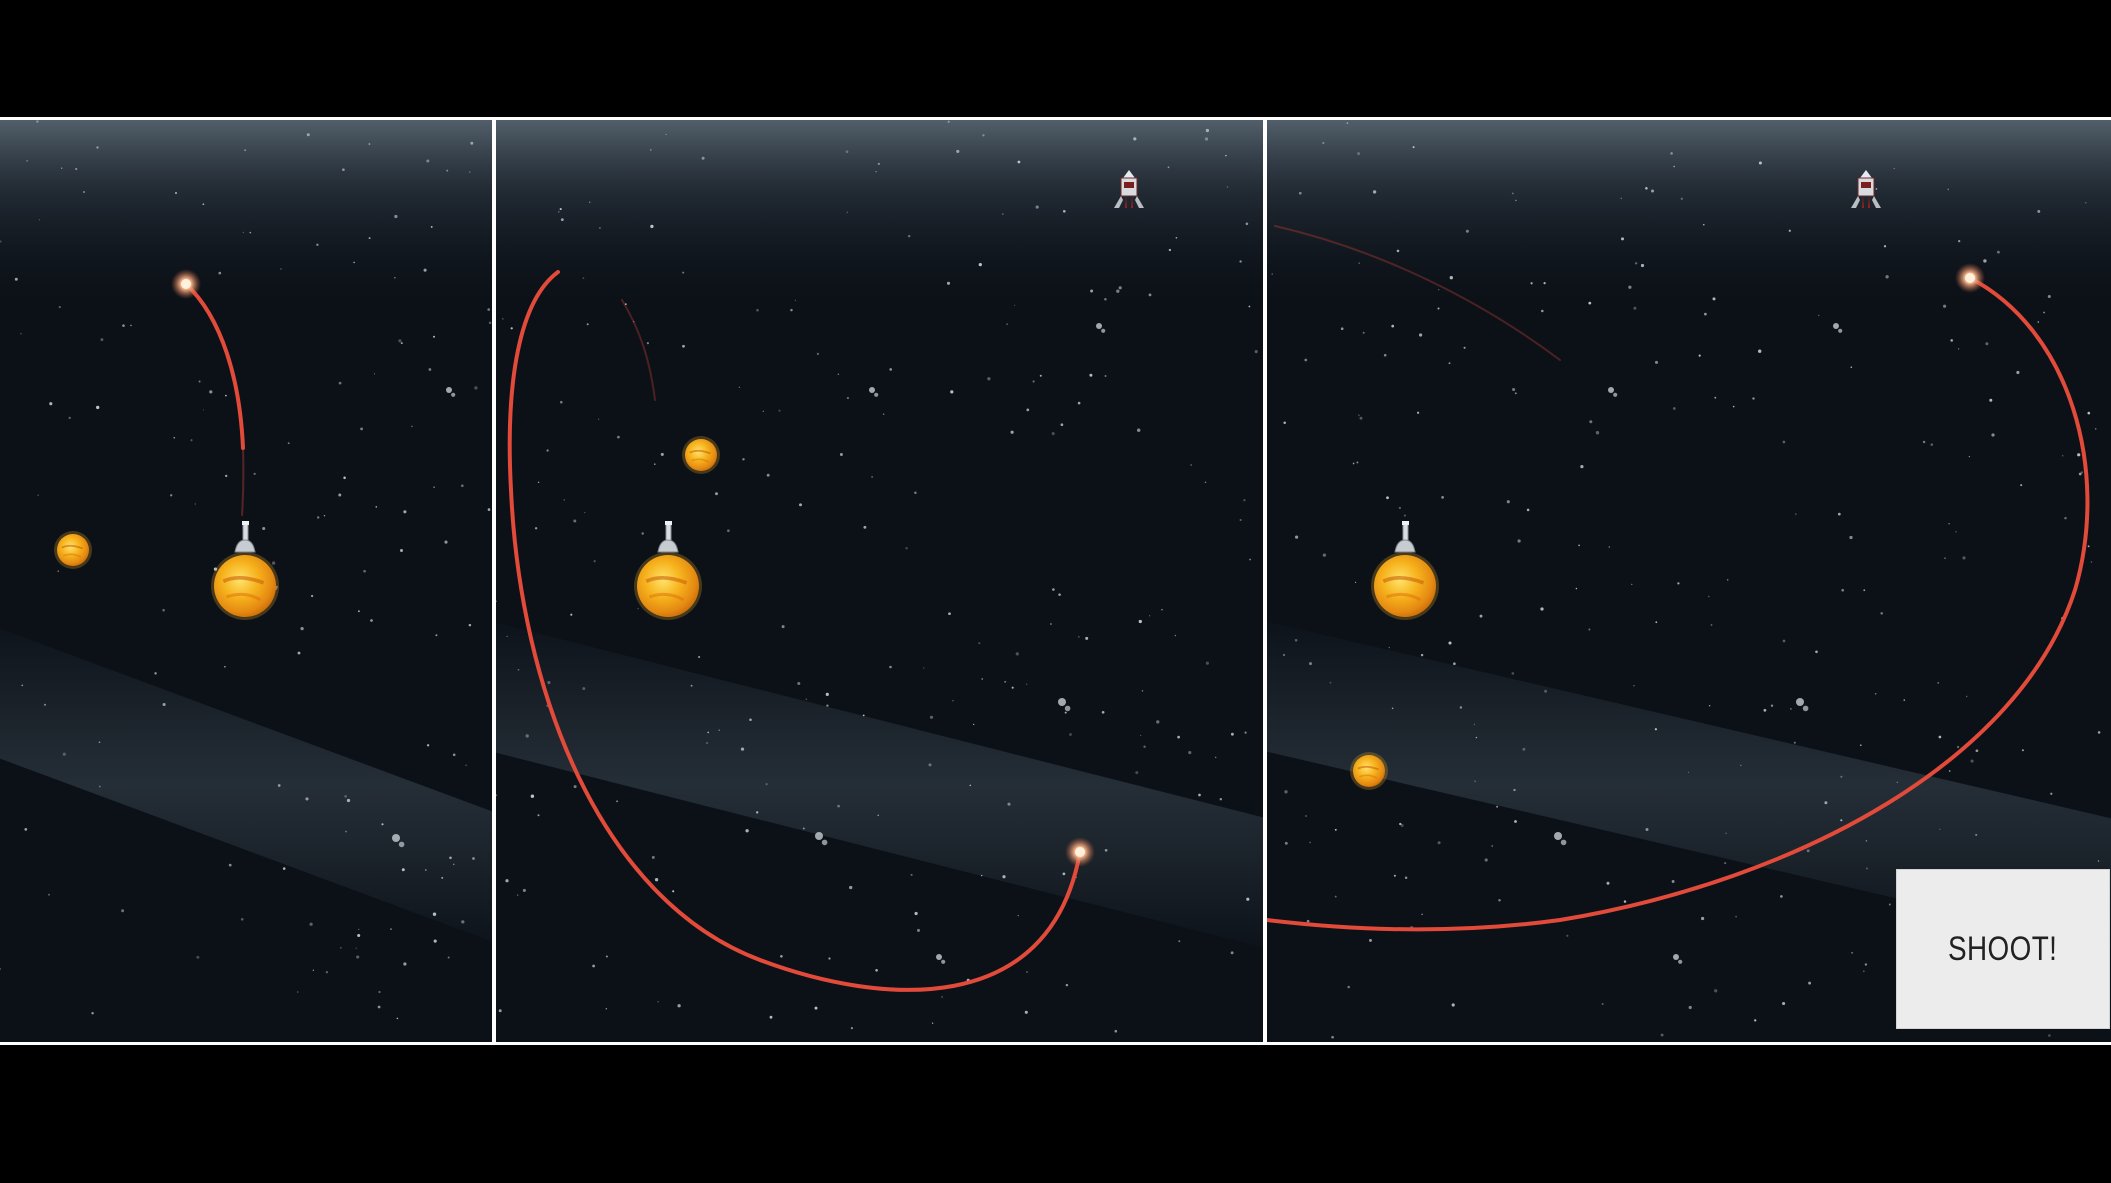  I want to click on trajectory-path, so click(214, 366).